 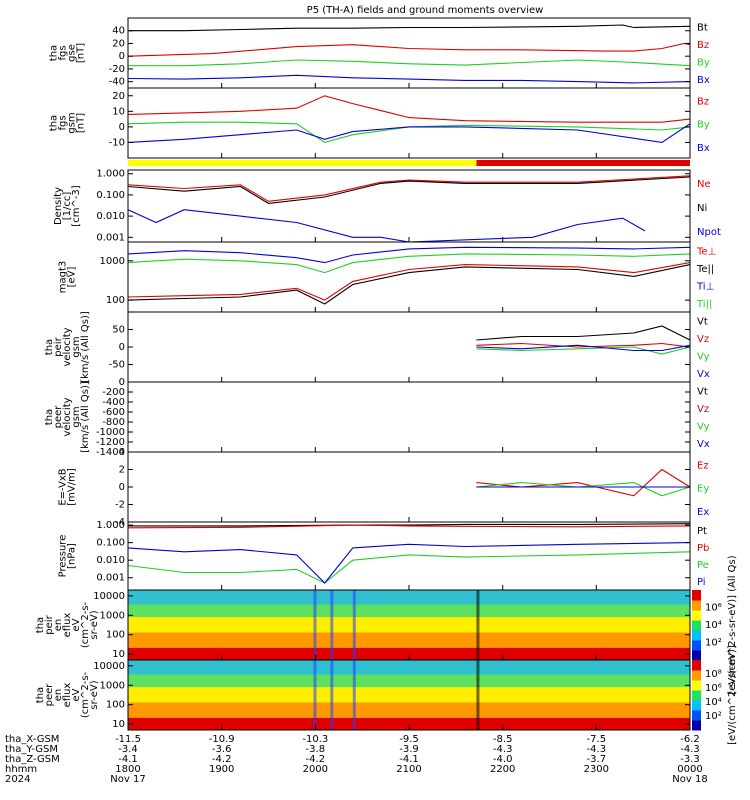 What do you see at coordinates (709, 232) in the screenshot?
I see `legend-entry: Npot` at bounding box center [709, 232].